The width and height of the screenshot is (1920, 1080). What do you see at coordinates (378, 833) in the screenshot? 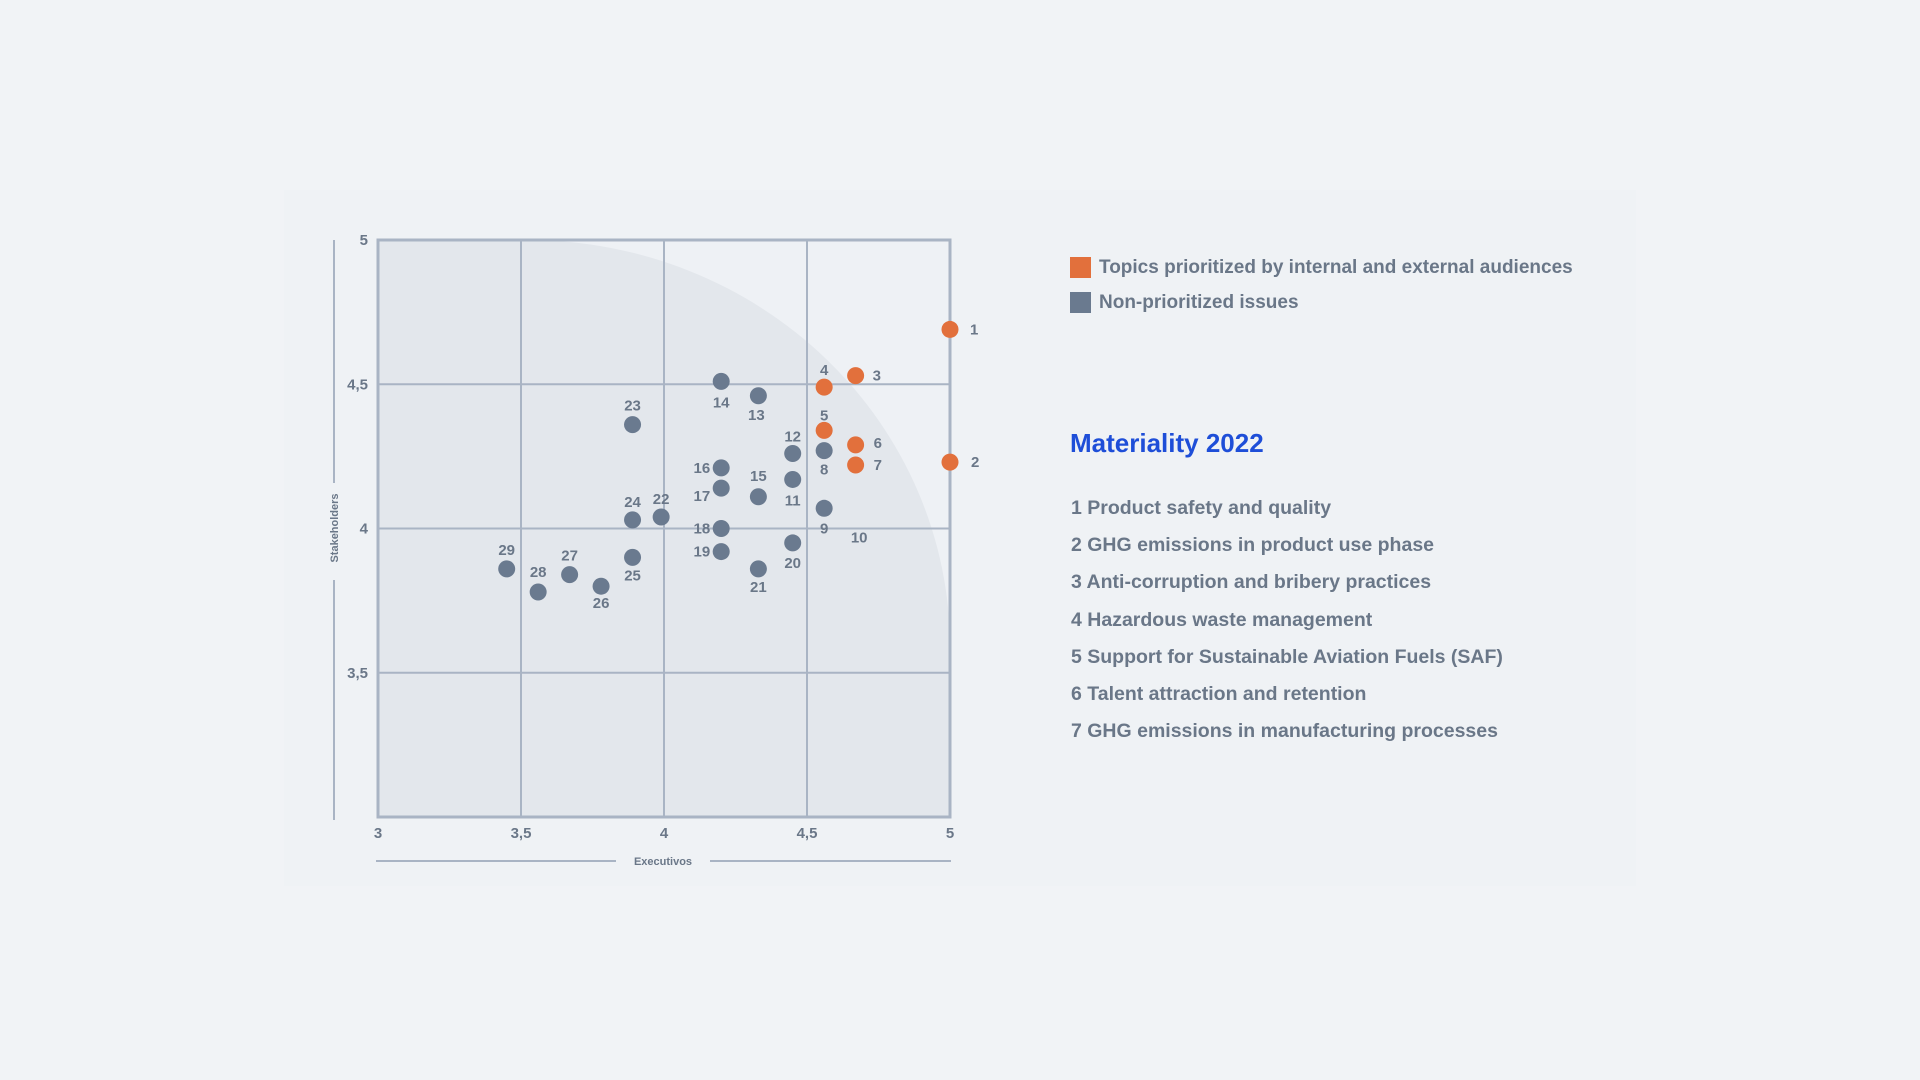
I see `x-tick-label: 3` at bounding box center [378, 833].